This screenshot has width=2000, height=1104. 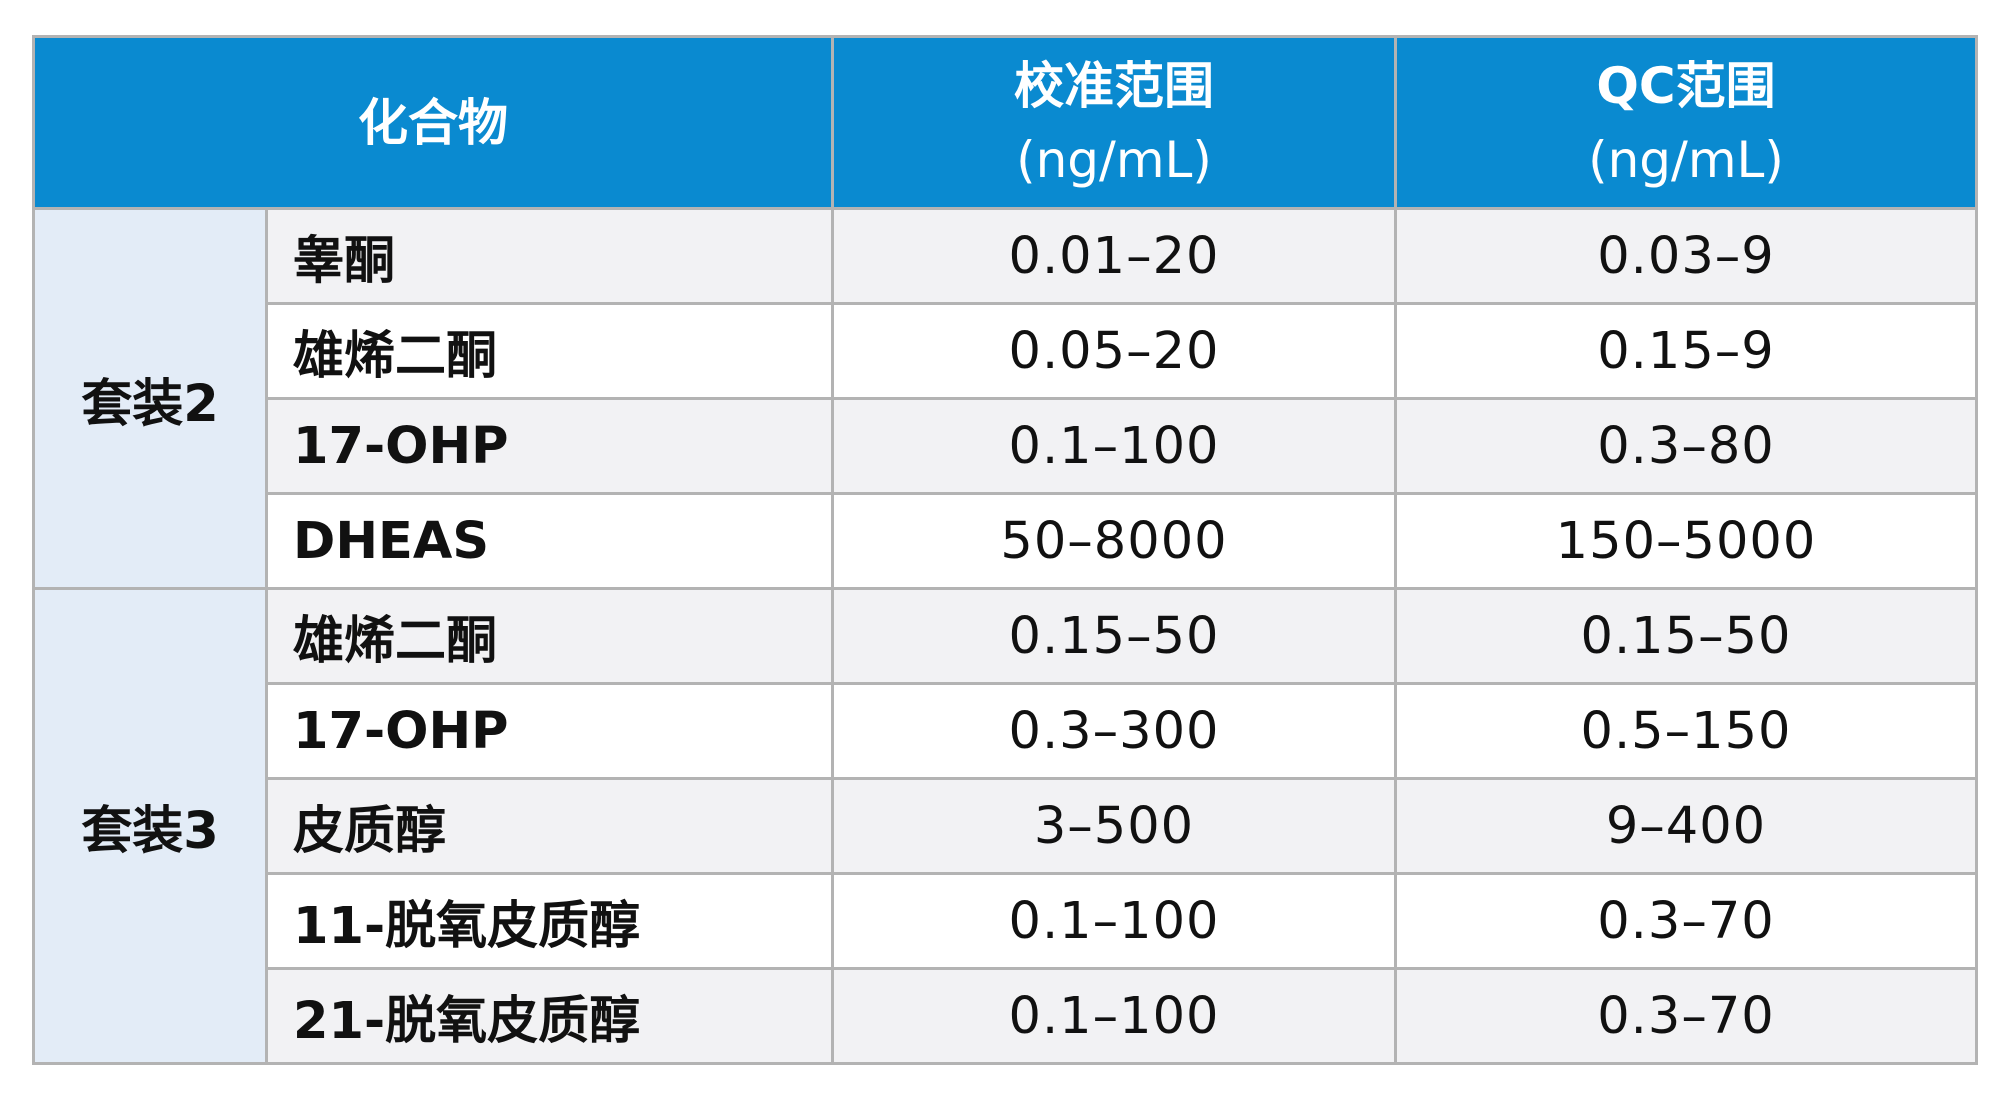 What do you see at coordinates (549, 541) in the screenshot?
I see `compound-cell: DHEAS` at bounding box center [549, 541].